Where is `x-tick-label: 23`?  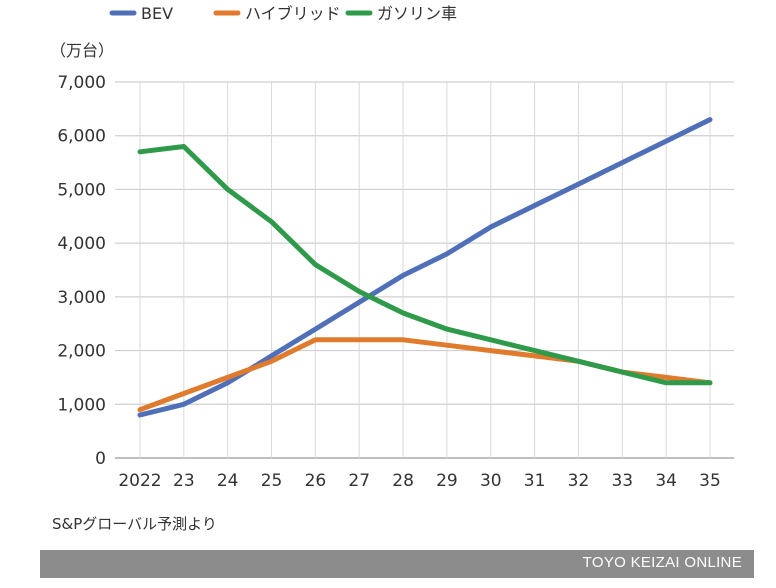
x-tick-label: 23 is located at coordinates (184, 481).